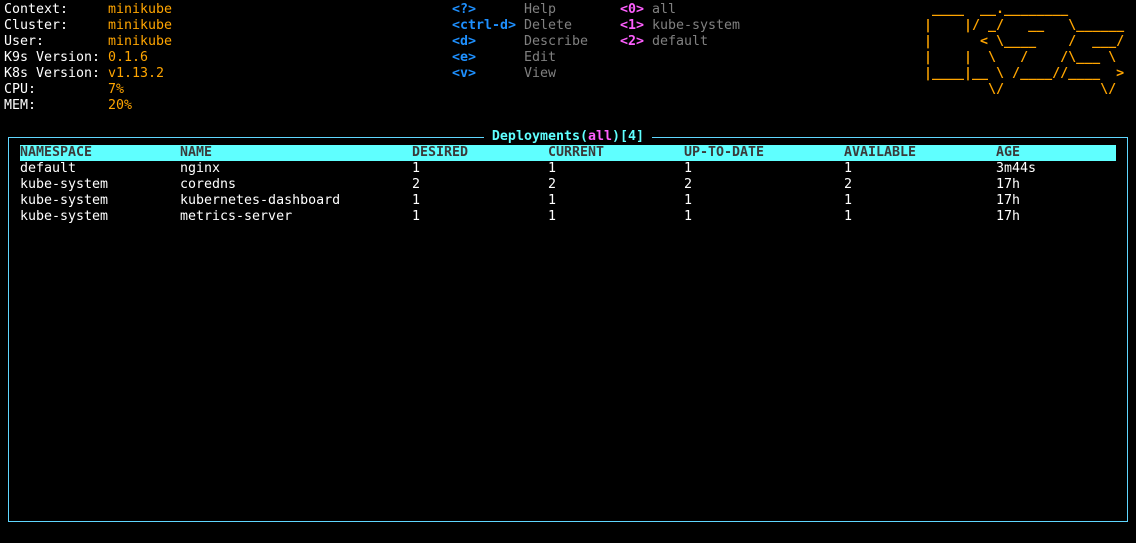  What do you see at coordinates (236, 216) in the screenshot?
I see `cell-name: metrics-server` at bounding box center [236, 216].